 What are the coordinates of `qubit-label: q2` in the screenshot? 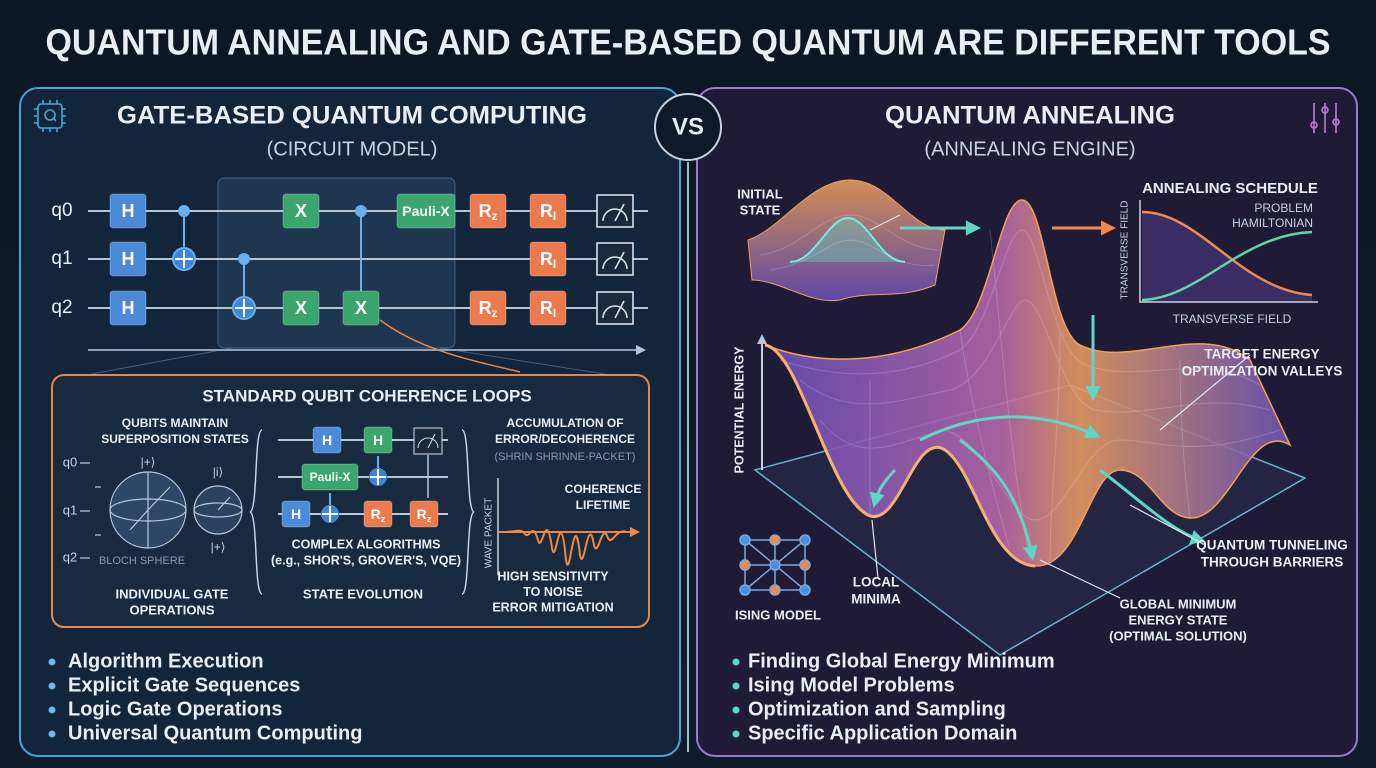 It's located at (61, 307).